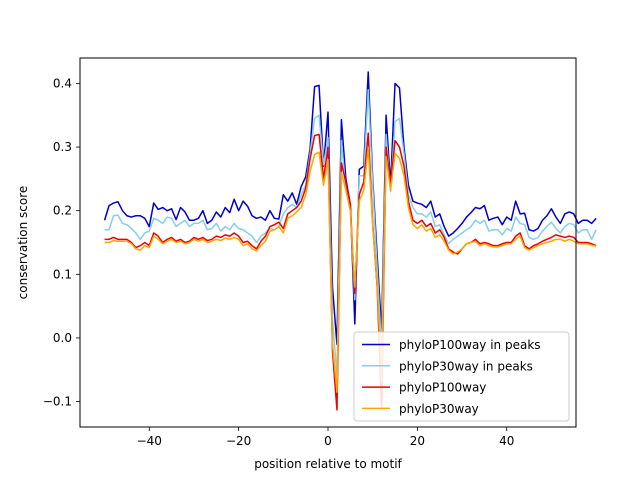  I want to click on y-tick-label: 0.3, so click(62, 147).